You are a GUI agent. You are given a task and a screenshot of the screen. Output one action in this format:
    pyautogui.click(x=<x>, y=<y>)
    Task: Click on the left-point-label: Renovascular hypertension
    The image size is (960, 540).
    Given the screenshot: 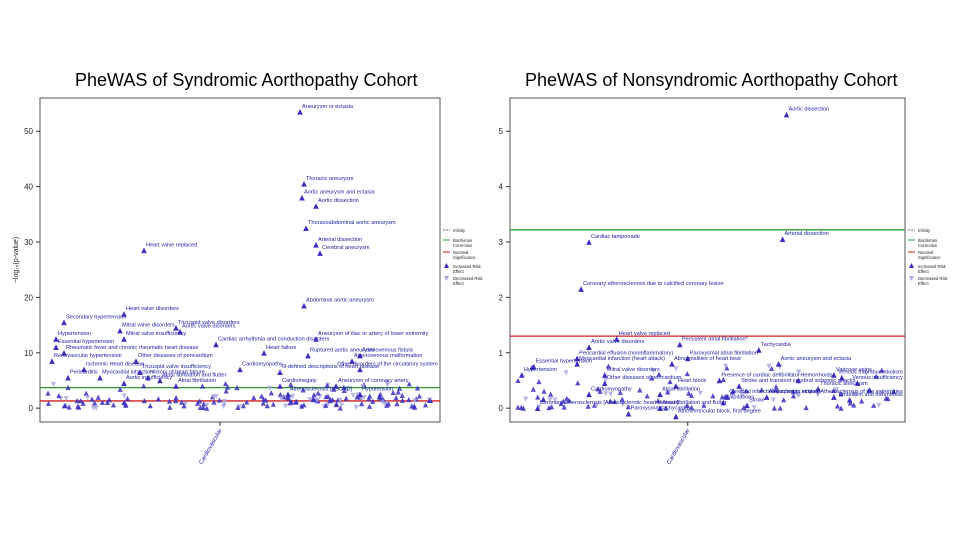 What is the action you would take?
    pyautogui.click(x=88, y=356)
    